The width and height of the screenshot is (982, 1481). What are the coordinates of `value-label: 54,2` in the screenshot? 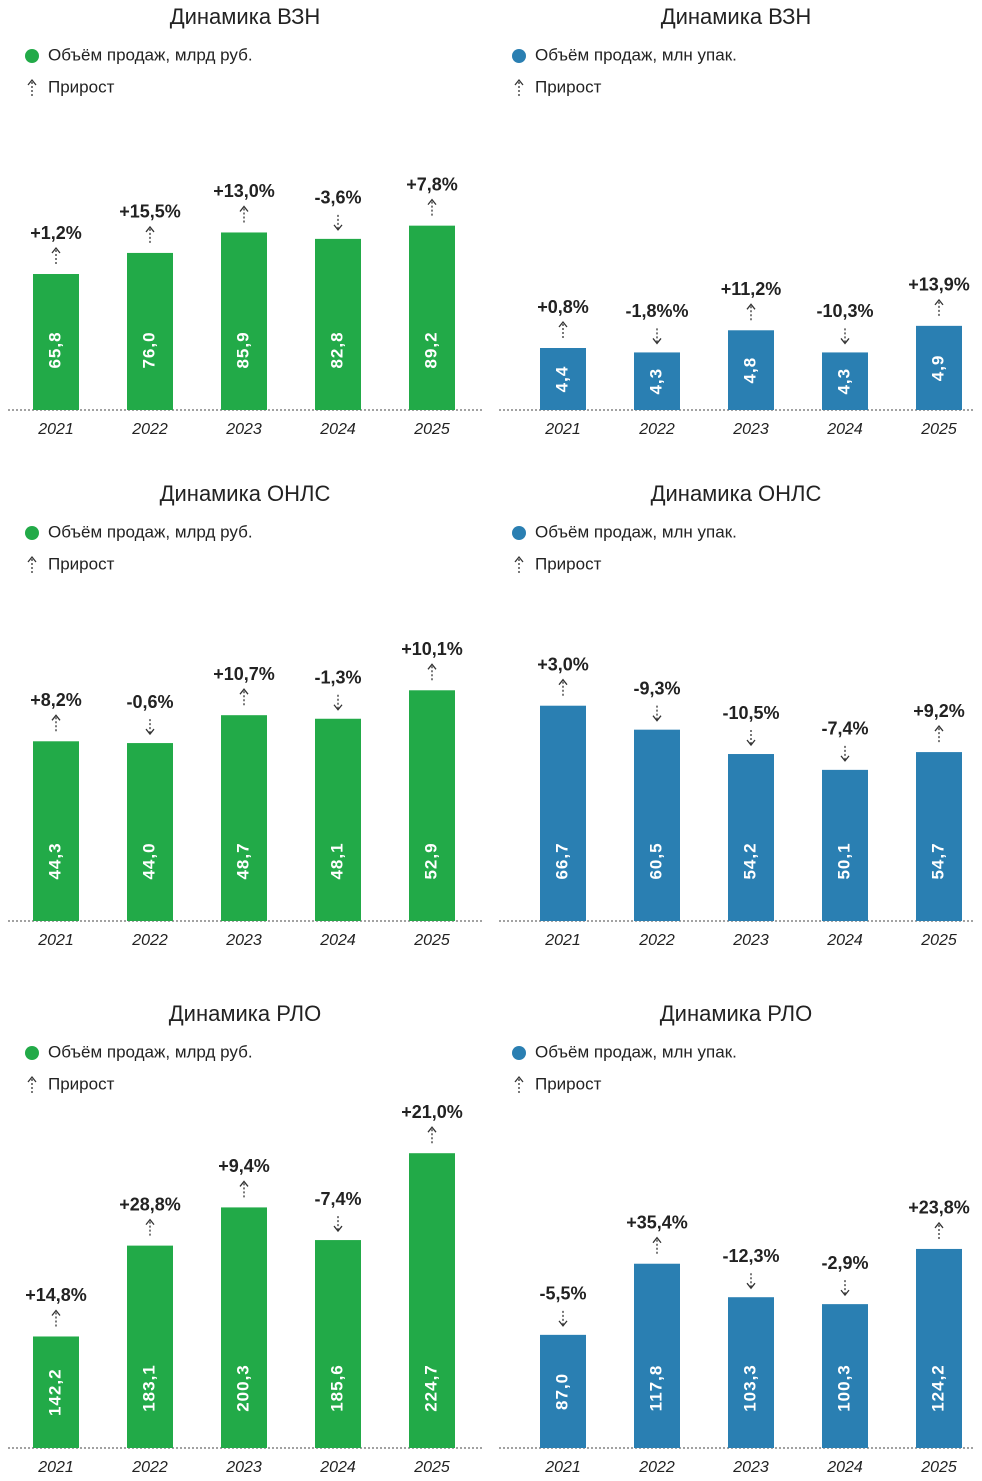 It's located at (749, 860).